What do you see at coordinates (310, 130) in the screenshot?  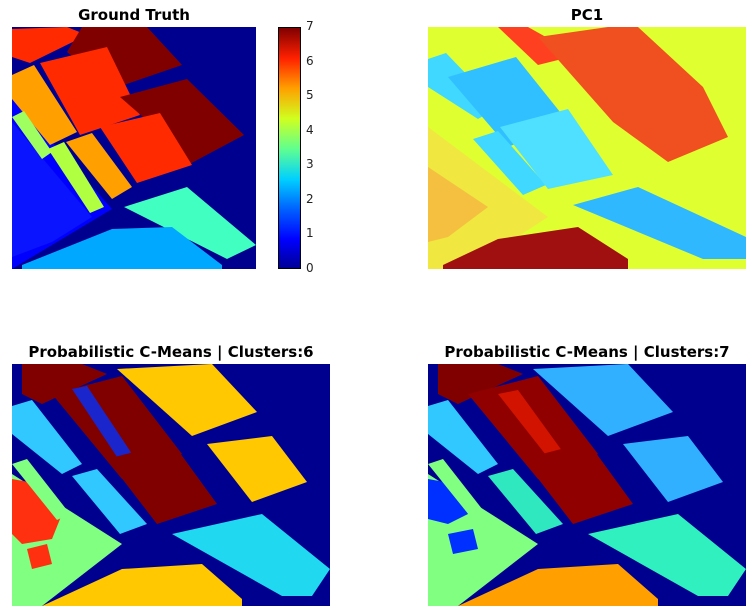 I see `colorbar-tick-label: 4` at bounding box center [310, 130].